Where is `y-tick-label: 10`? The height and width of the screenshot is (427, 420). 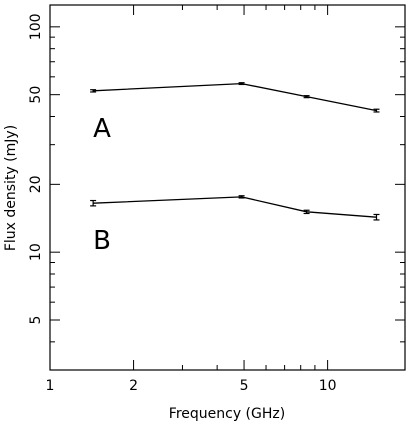 y-tick-label: 10 is located at coordinates (36, 252).